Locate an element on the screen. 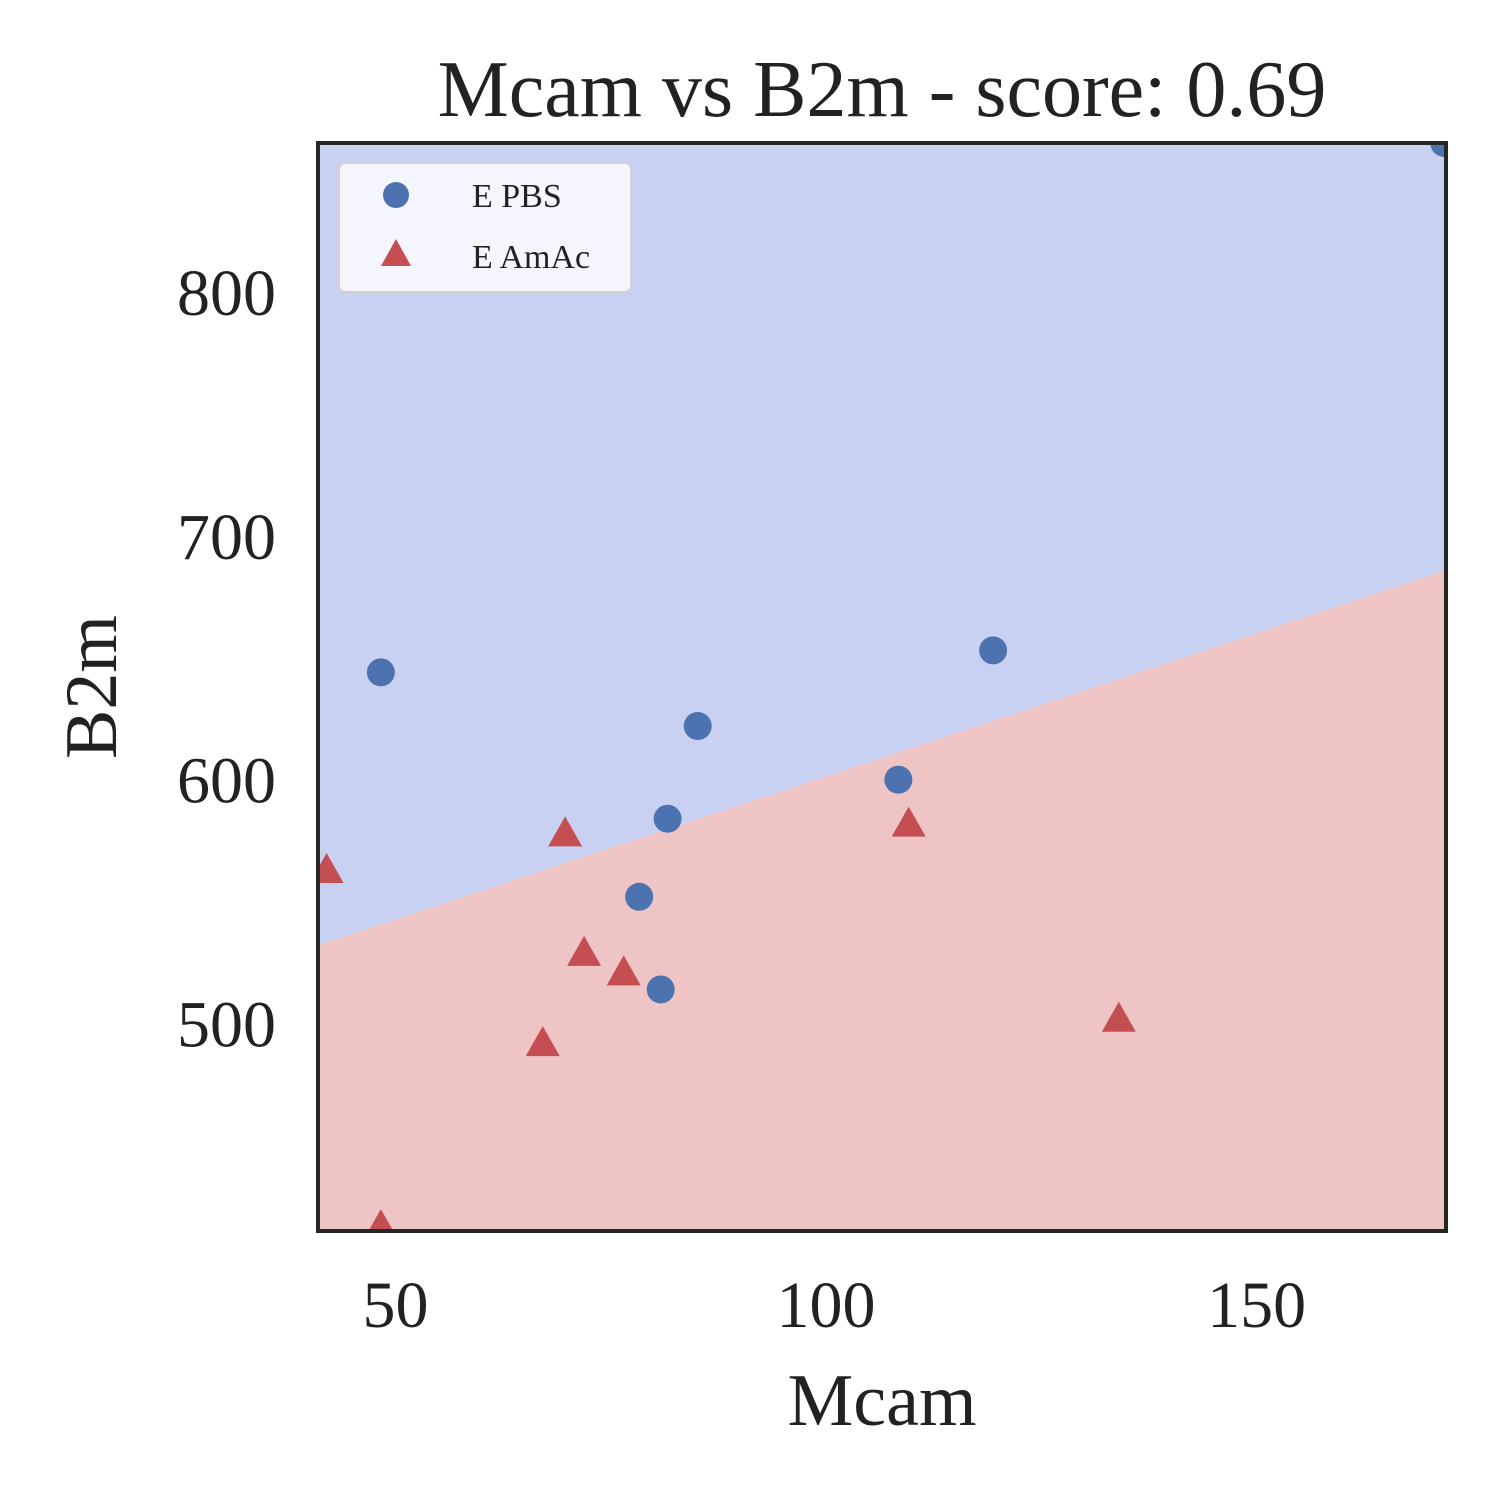 The height and width of the screenshot is (1500, 1500). x-tick-labels: 50 100 150 is located at coordinates (834, 1305).